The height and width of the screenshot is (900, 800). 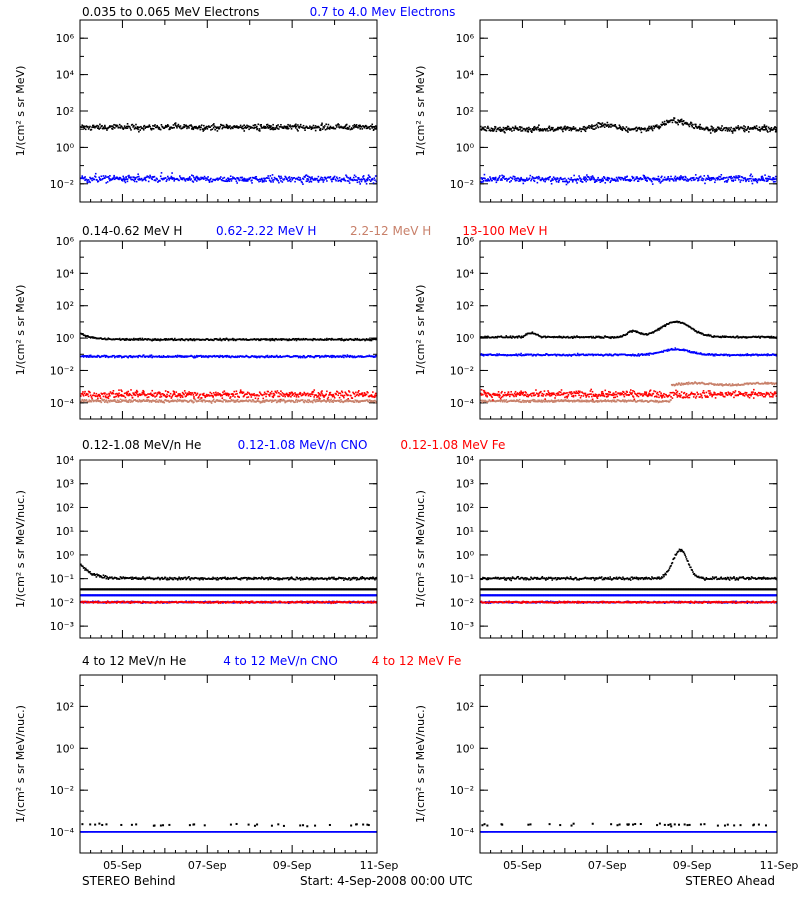 I want to click on legend-label: 4 to 12 MeV Fe, so click(x=417, y=661).